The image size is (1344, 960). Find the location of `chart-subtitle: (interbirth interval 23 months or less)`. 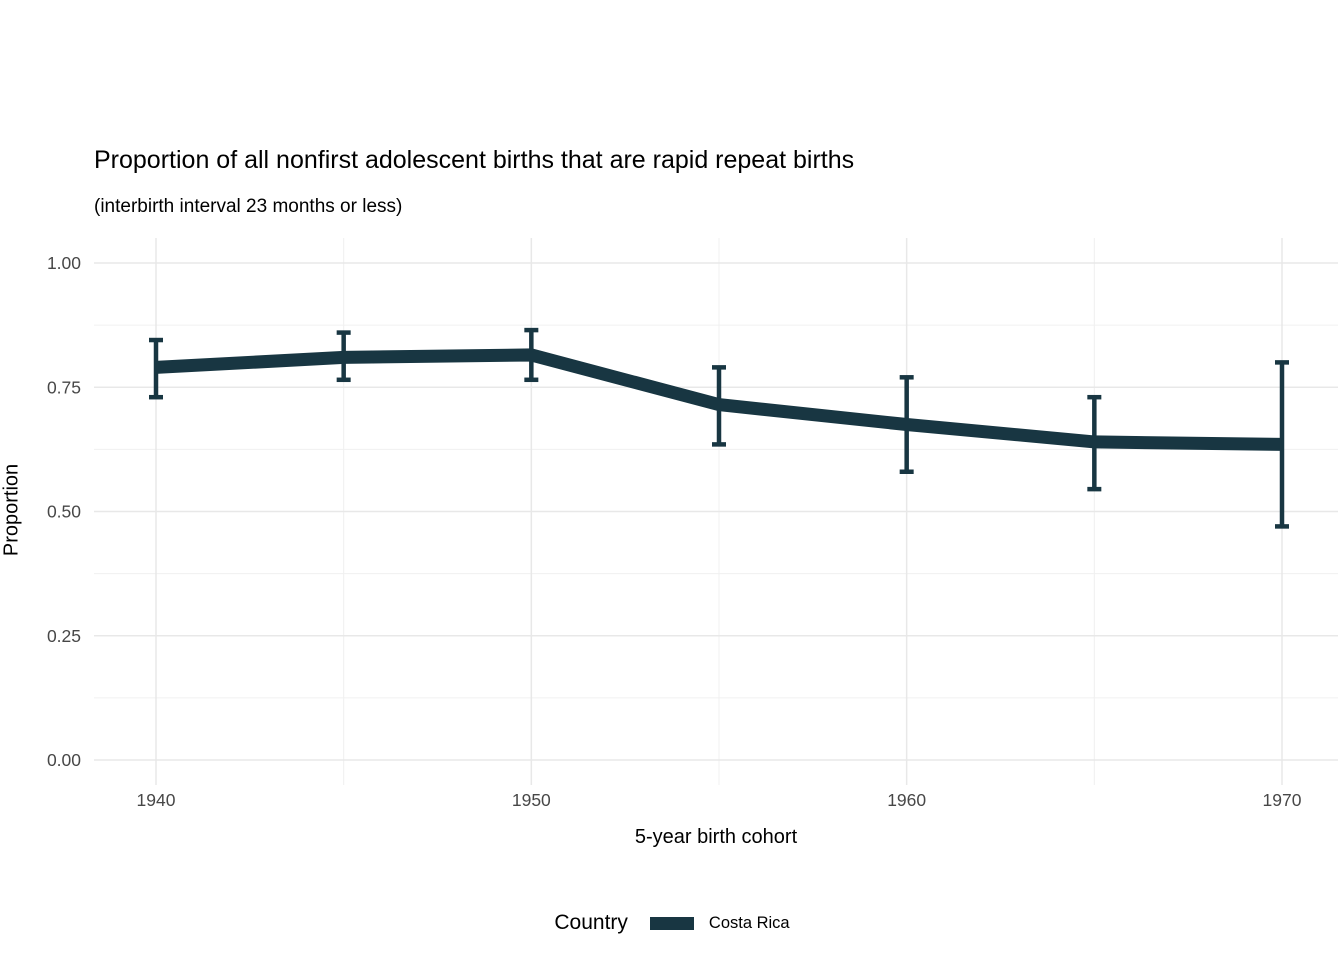

chart-subtitle: (interbirth interval 23 months or less) is located at coordinates (248, 206).